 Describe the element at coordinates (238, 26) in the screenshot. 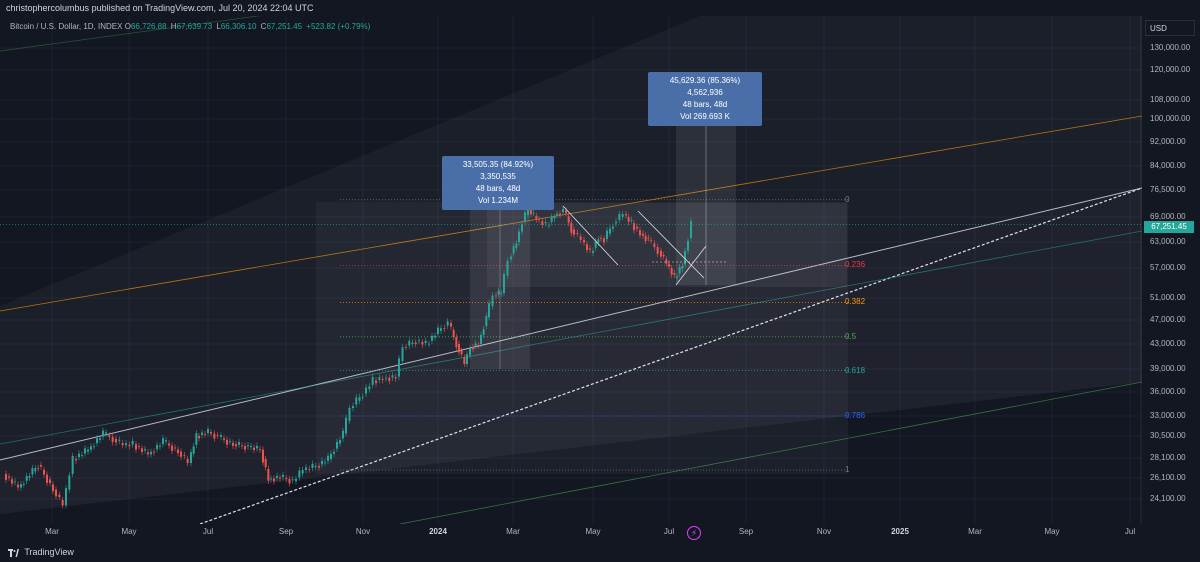

I see `low-value: 66,306.10` at that location.